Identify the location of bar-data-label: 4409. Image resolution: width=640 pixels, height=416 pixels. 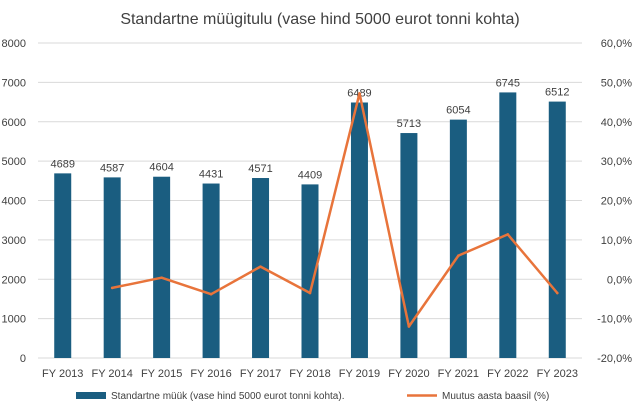
(310, 175).